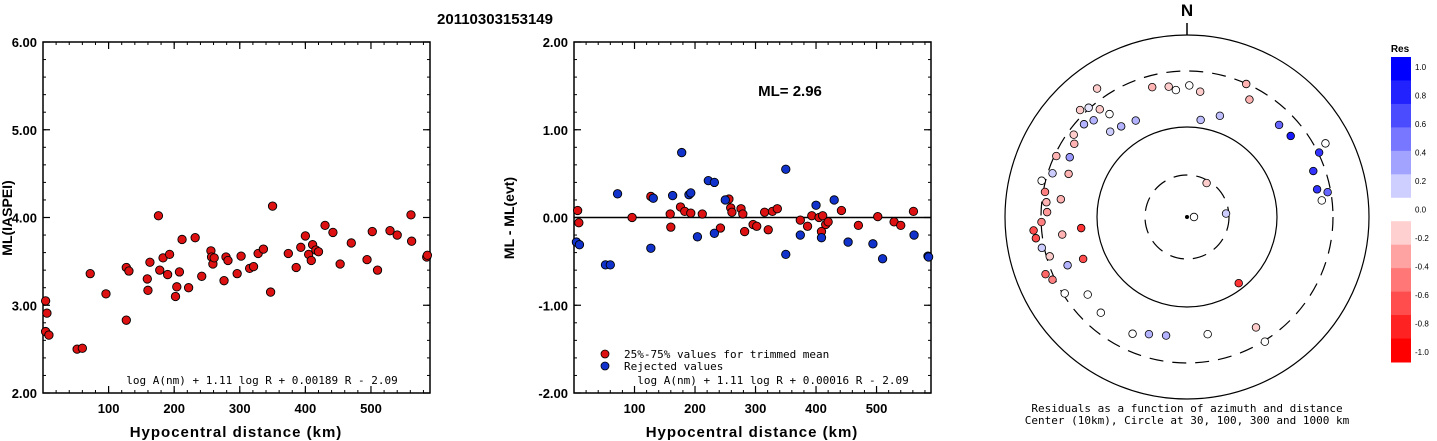  I want to click on legend-rejected-marker, so click(605, 366).